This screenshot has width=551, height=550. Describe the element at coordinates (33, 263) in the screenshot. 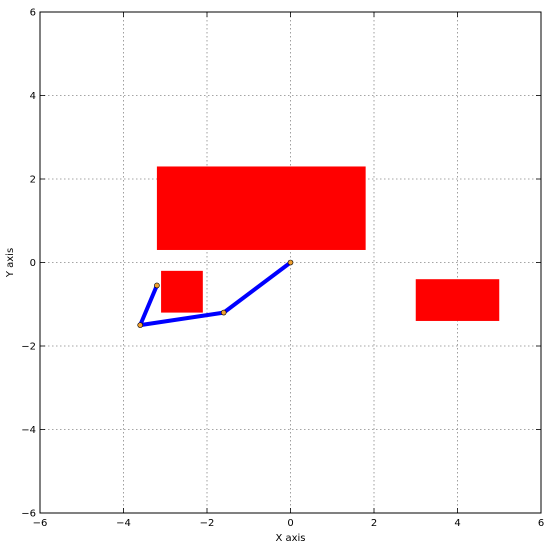

I see `y-tick-label: 0` at that location.